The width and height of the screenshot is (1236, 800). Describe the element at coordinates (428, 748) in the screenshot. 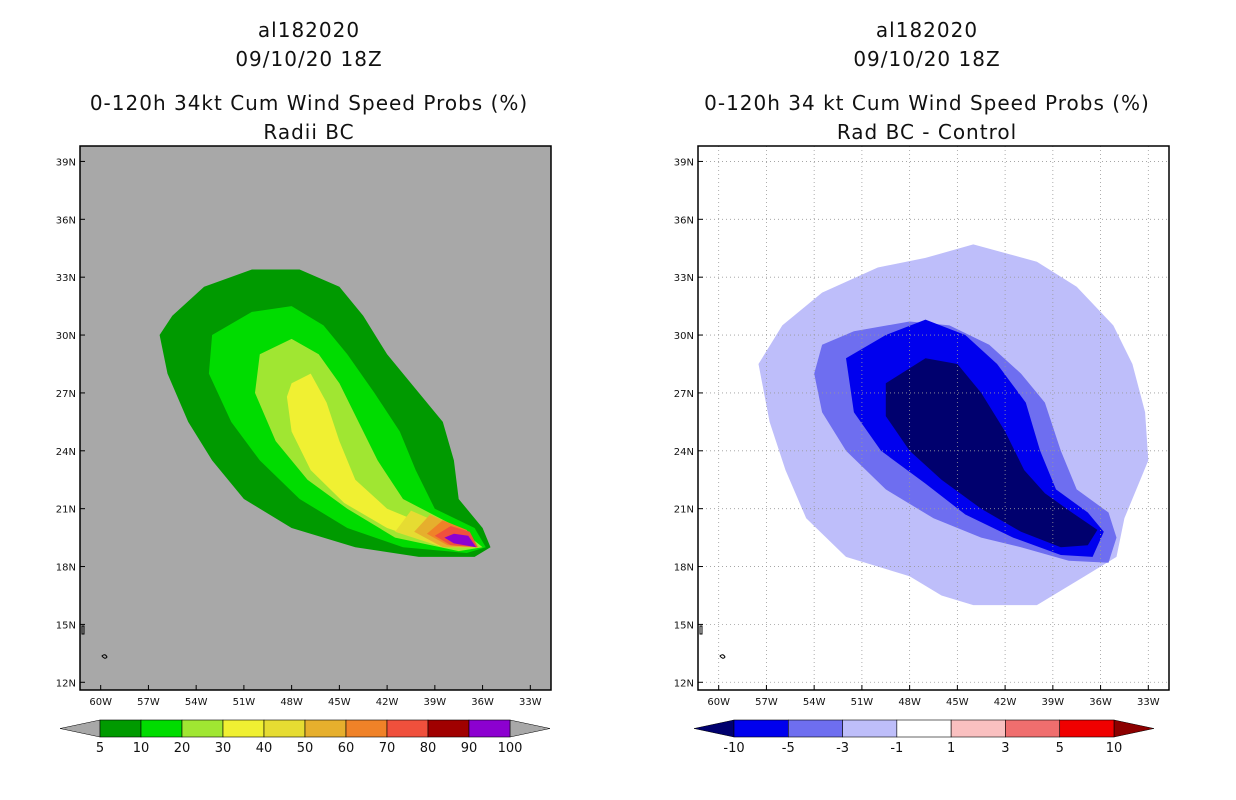

I see `legend-label: 80` at that location.